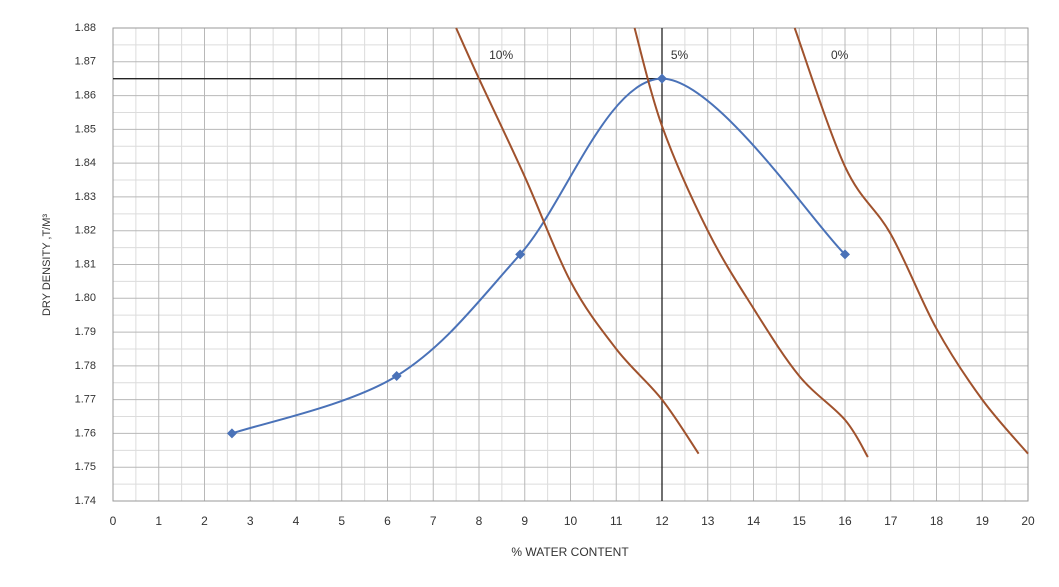  I want to click on y-tick-label: 1.77, so click(85, 400).